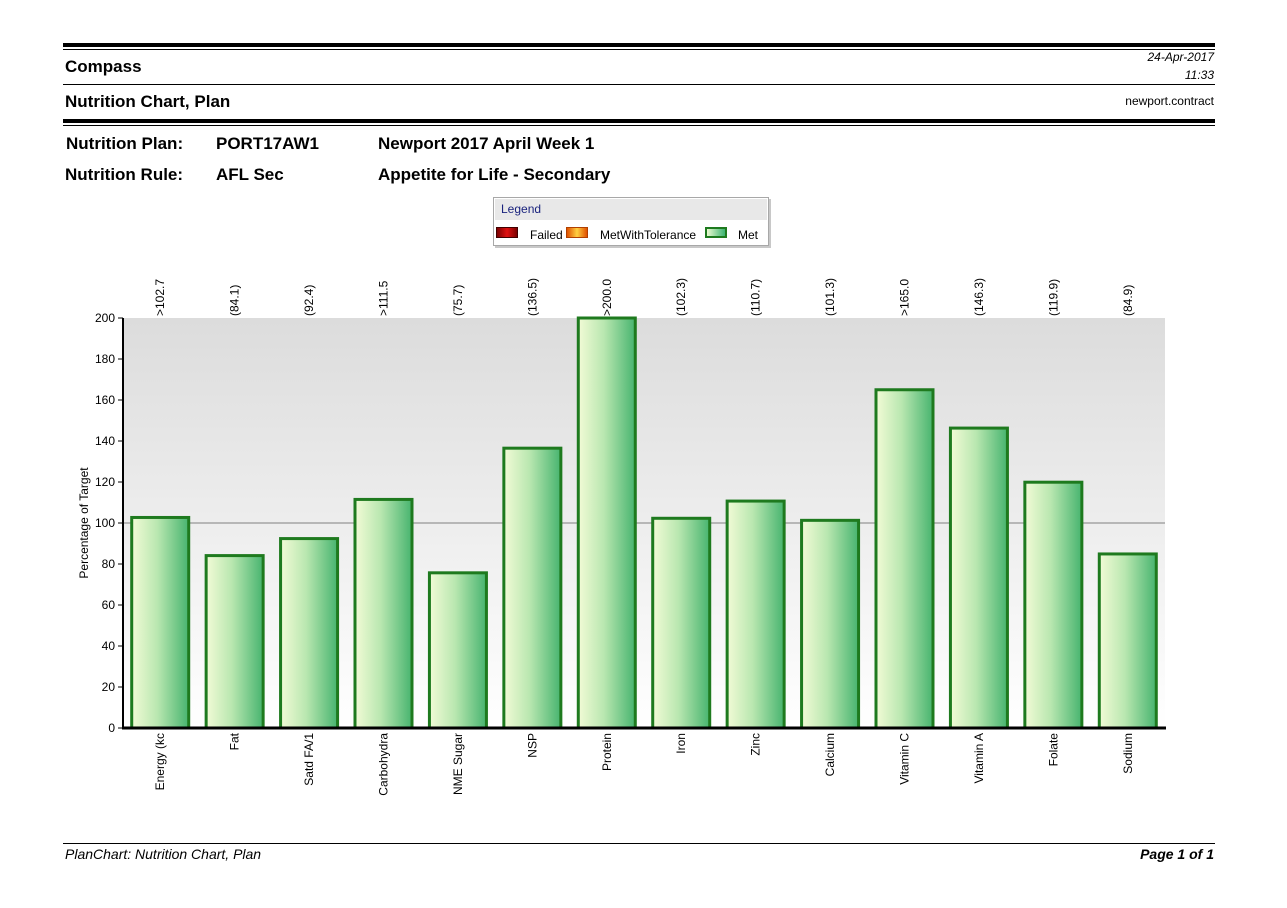  I want to click on bar-data-label: (84.9), so click(1128, 300).